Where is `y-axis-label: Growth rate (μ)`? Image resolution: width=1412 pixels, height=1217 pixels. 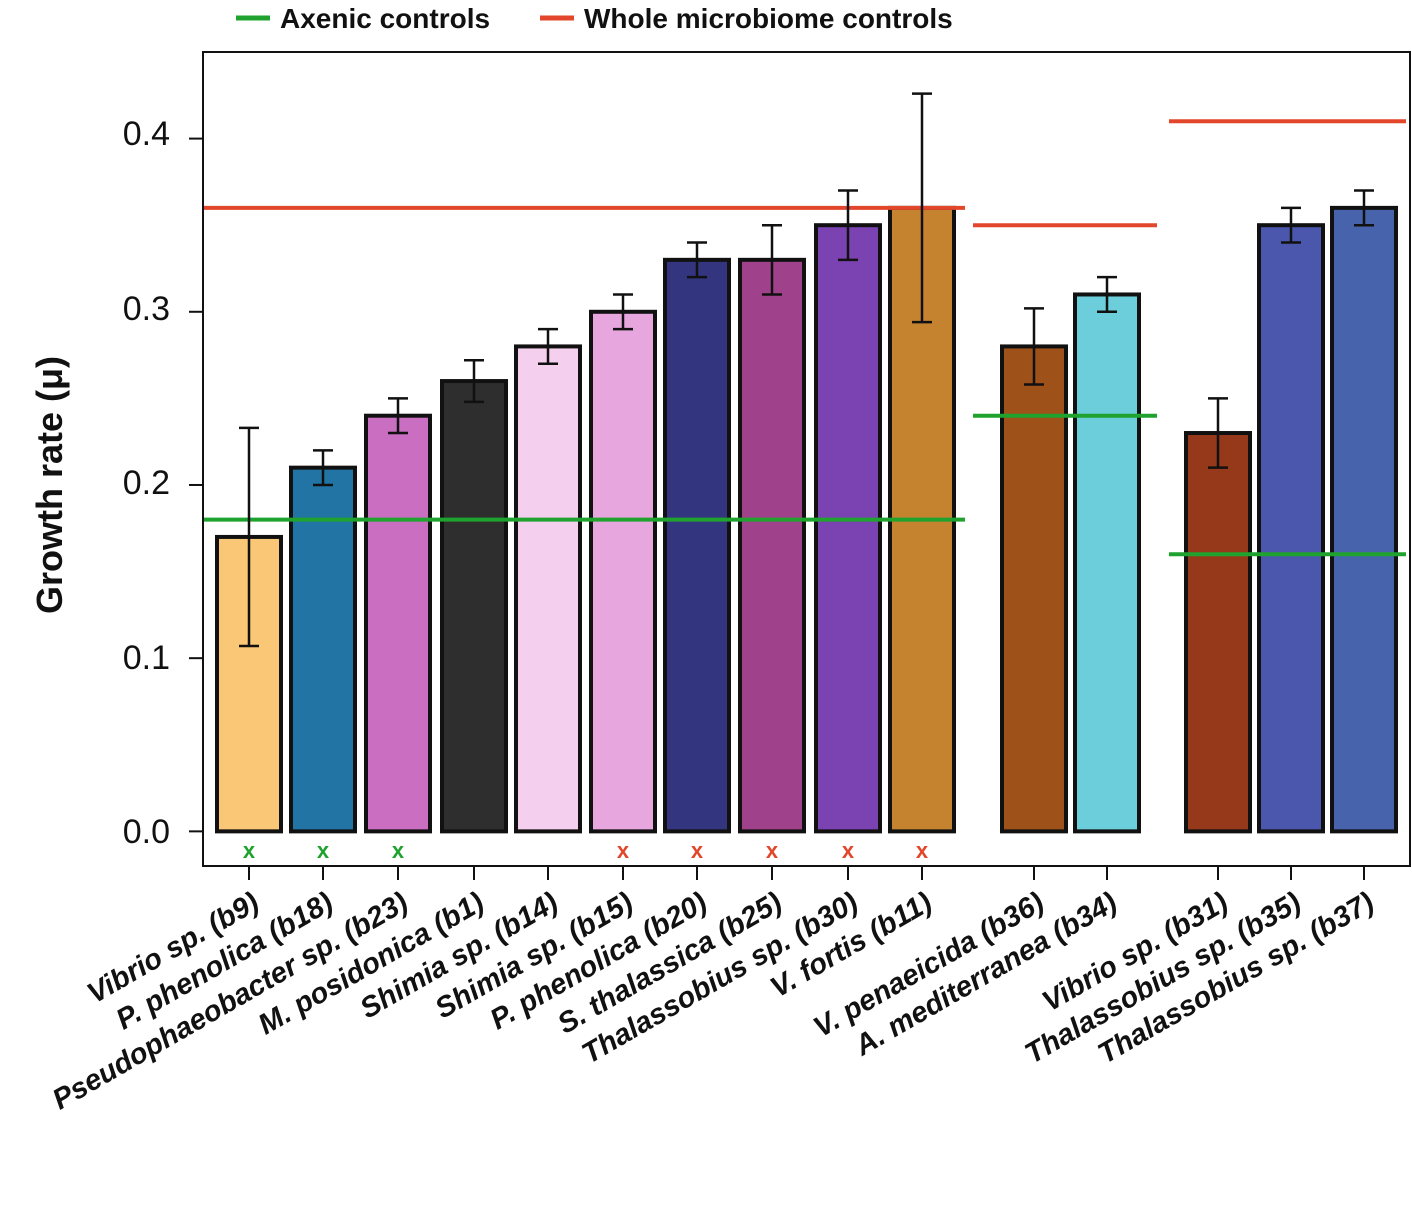 y-axis-label: Growth rate (μ) is located at coordinates (49, 485).